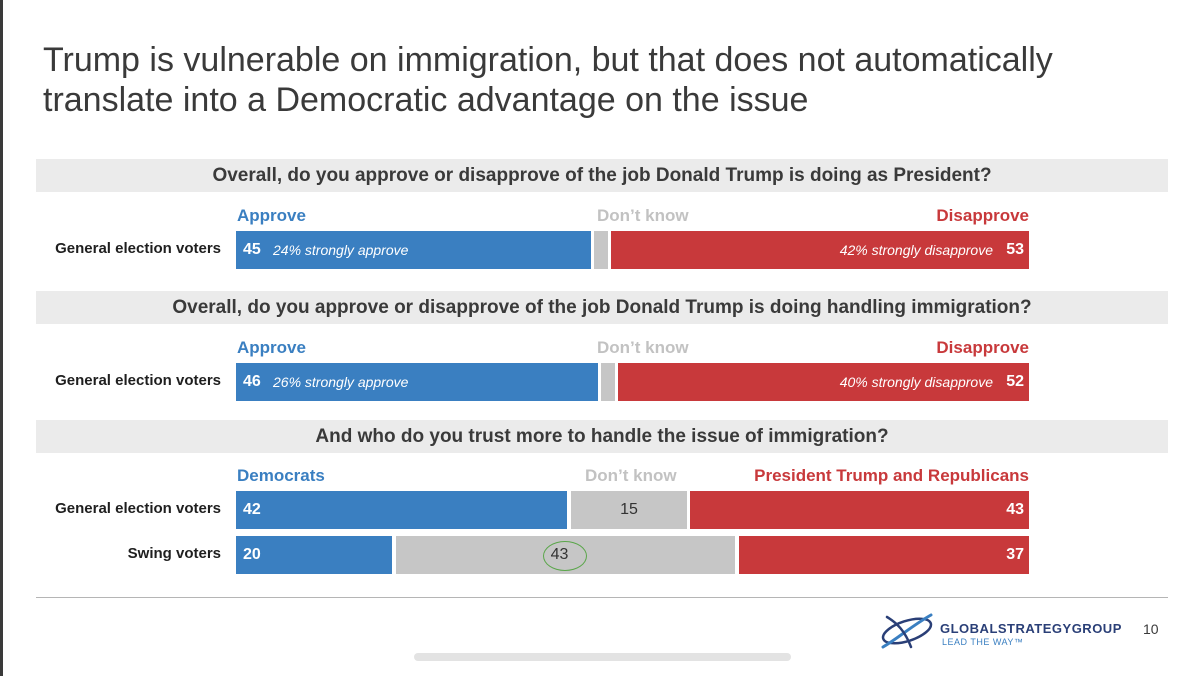 Image resolution: width=1200 pixels, height=676 pixels. I want to click on bar-republicans-general: 43, so click(859, 510).